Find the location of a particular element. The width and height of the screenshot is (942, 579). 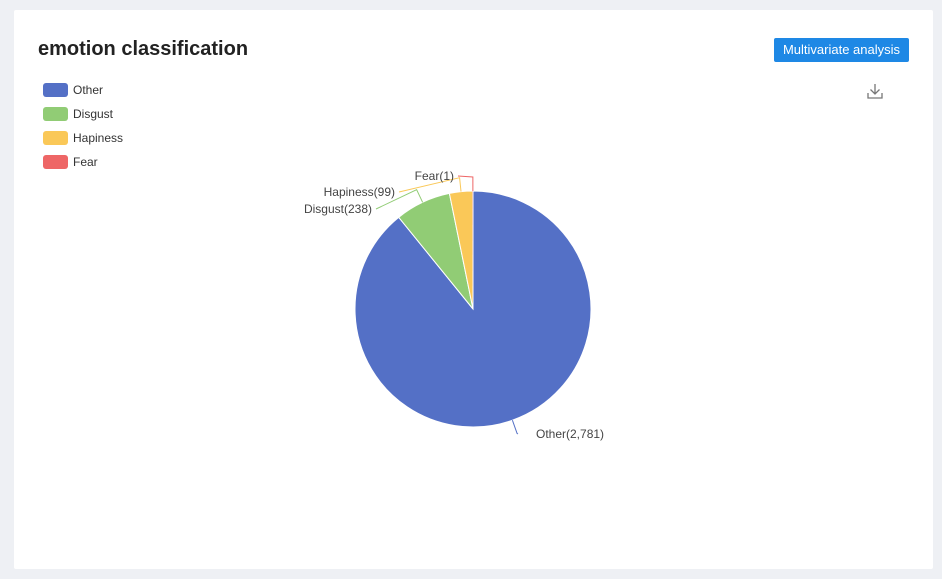

download-icon is located at coordinates (875, 91).